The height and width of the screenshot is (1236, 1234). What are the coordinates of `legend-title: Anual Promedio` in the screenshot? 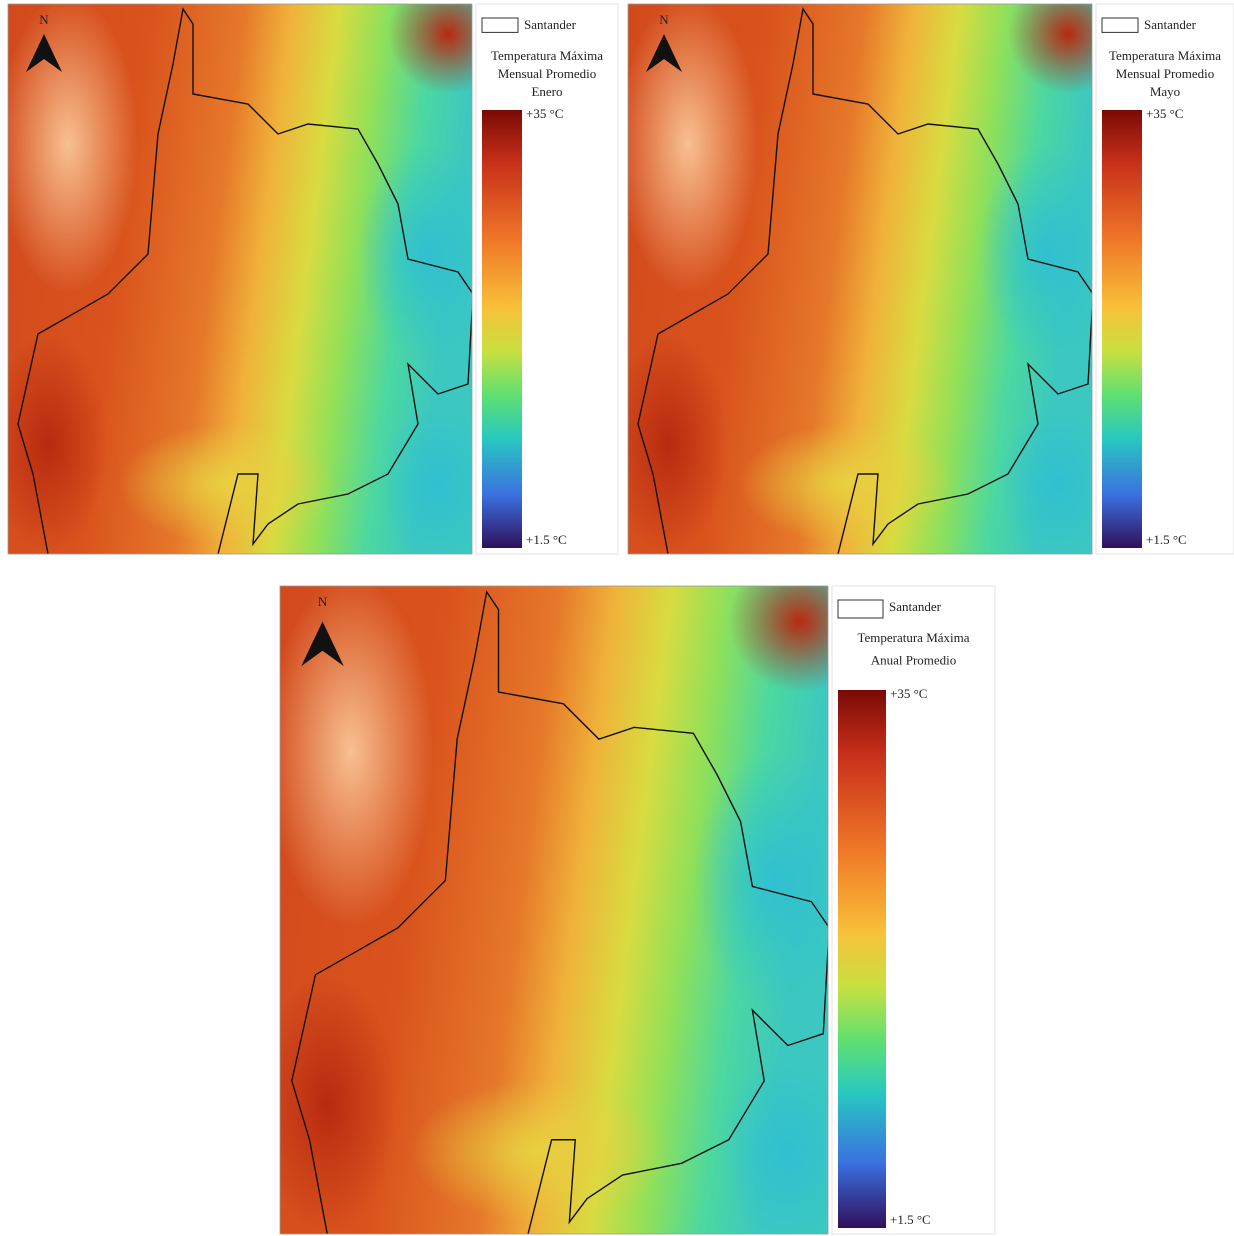 It's located at (914, 660).